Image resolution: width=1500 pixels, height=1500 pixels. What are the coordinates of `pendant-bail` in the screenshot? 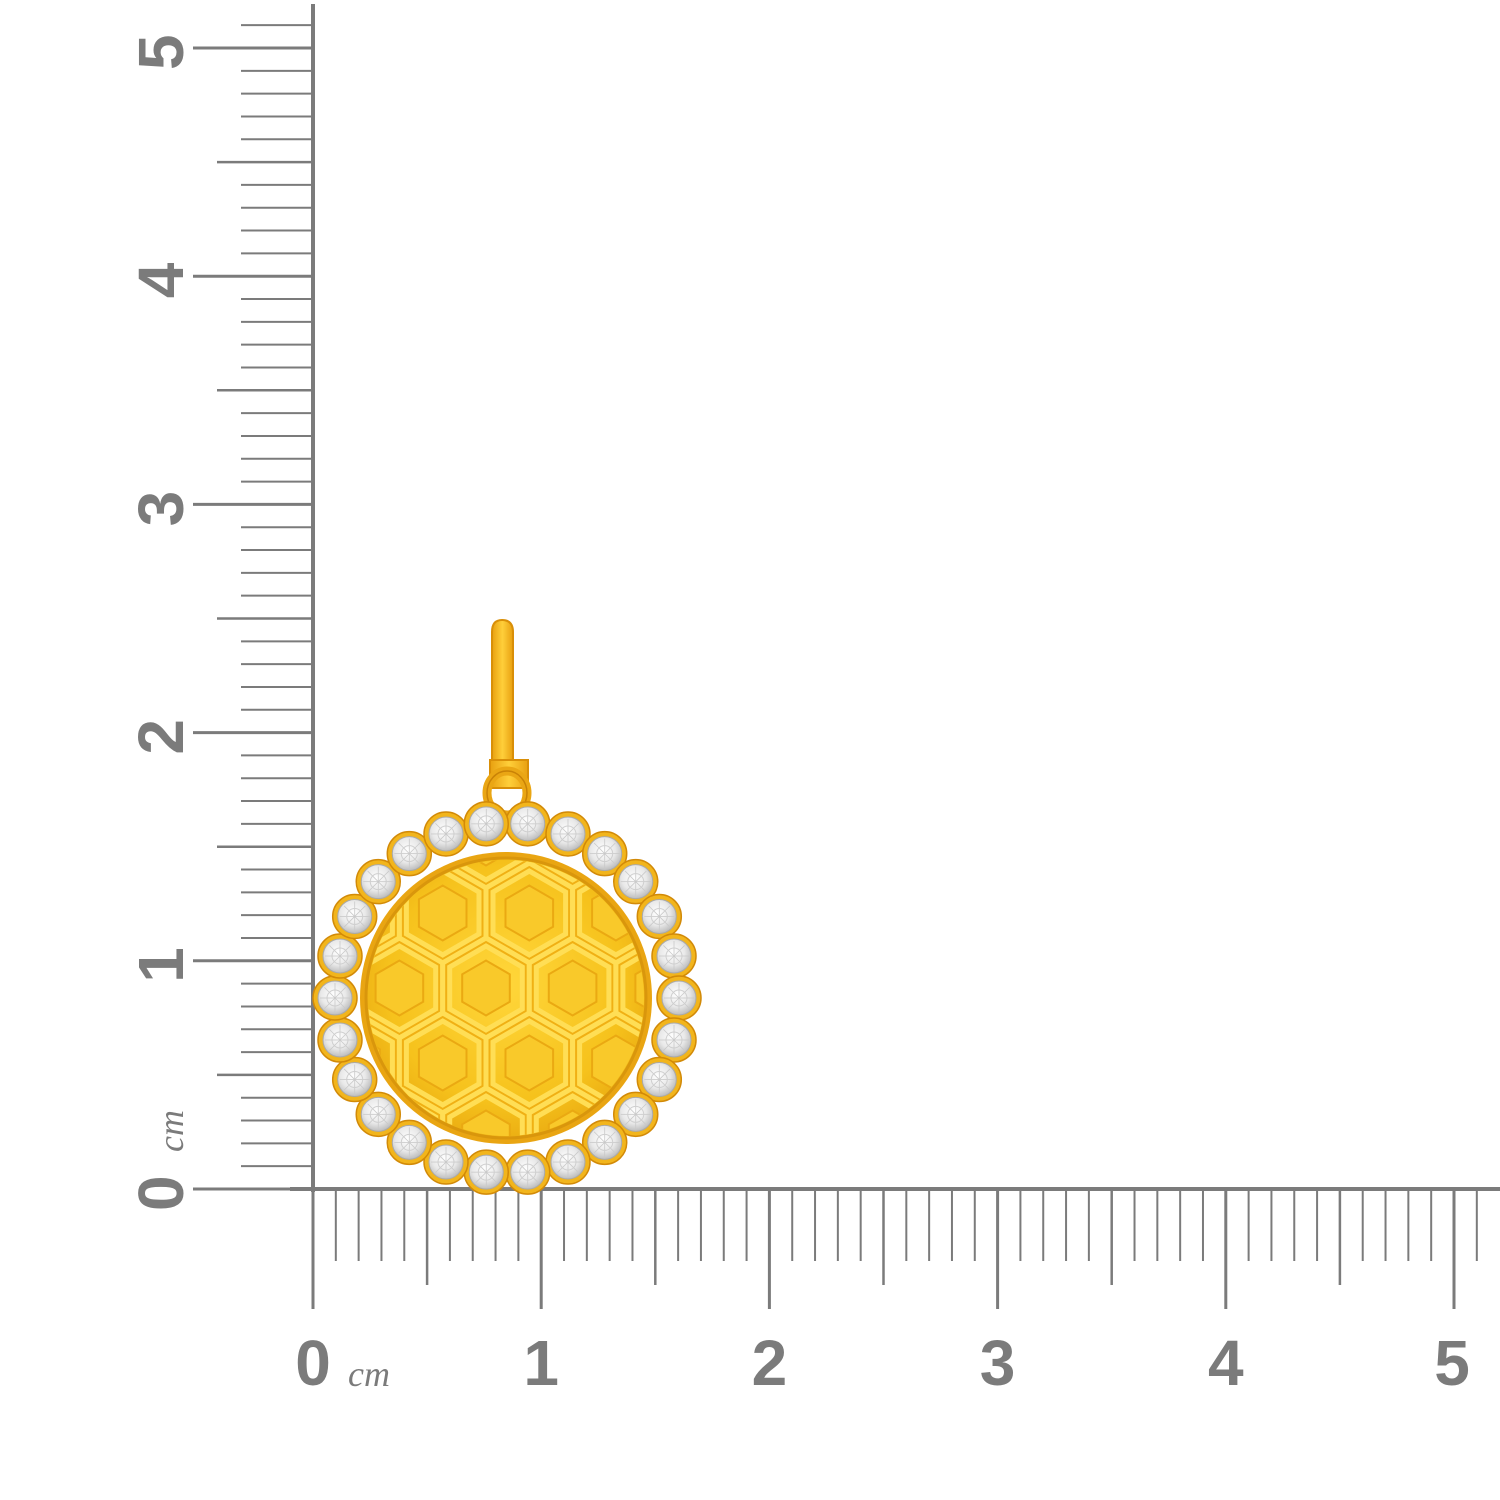 It's located at (507, 719).